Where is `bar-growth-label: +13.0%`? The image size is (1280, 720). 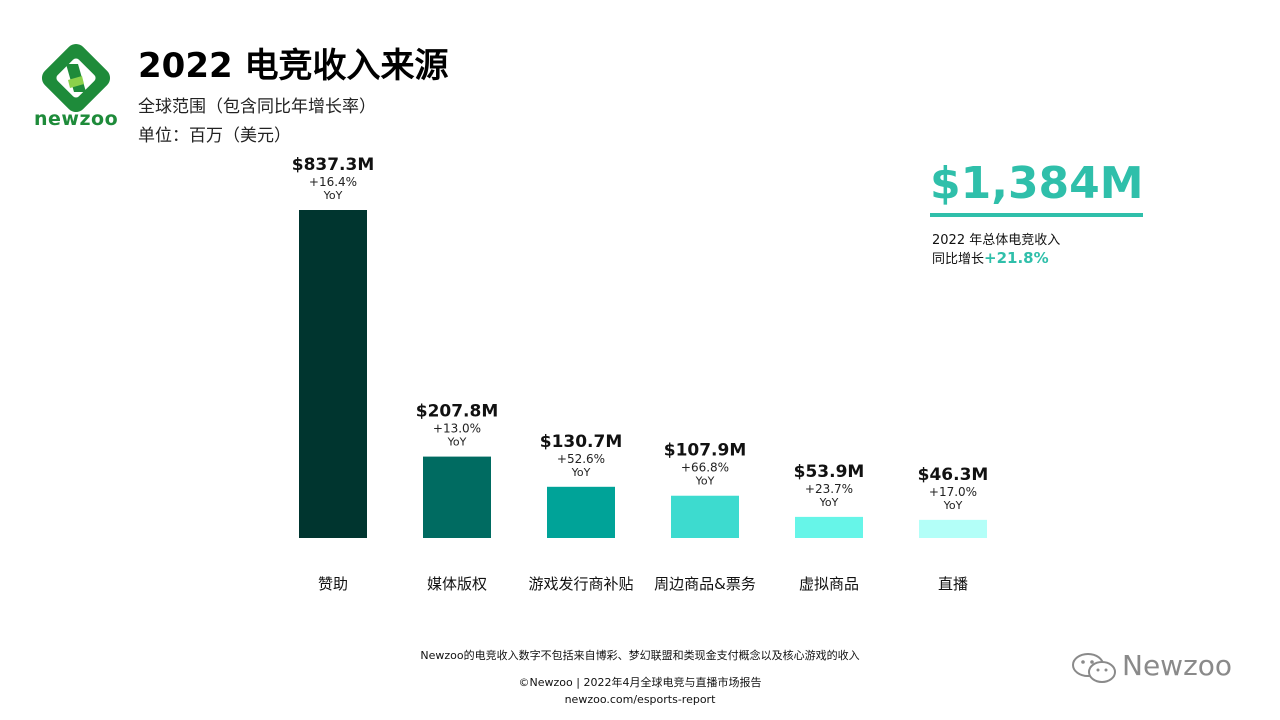 bar-growth-label: +13.0% is located at coordinates (457, 429).